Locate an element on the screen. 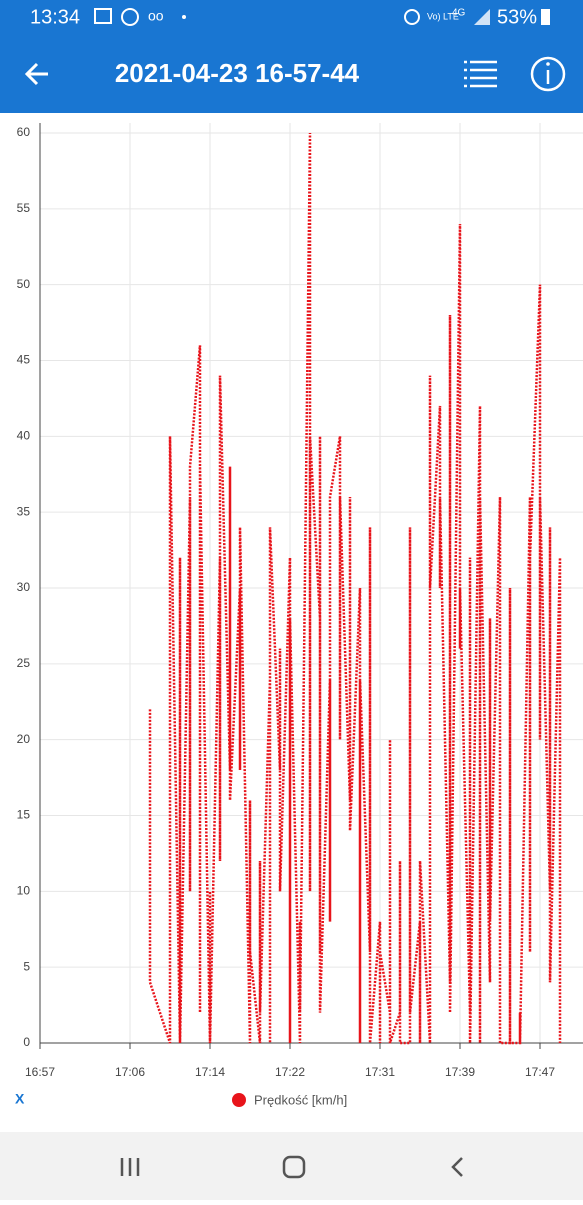  x-tick-label: 17:47 is located at coordinates (540, 1072).